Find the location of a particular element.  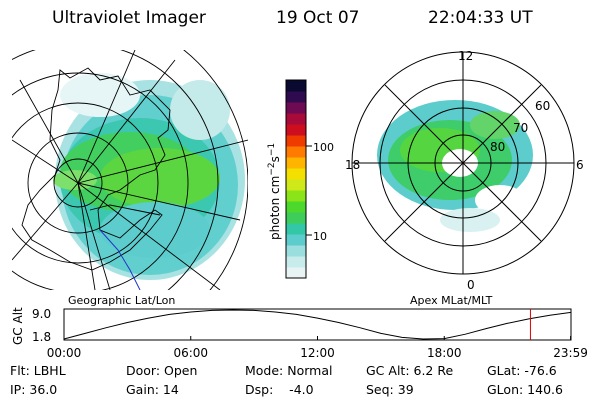

altitude-ytick-min: 1.8 is located at coordinates (41, 337).